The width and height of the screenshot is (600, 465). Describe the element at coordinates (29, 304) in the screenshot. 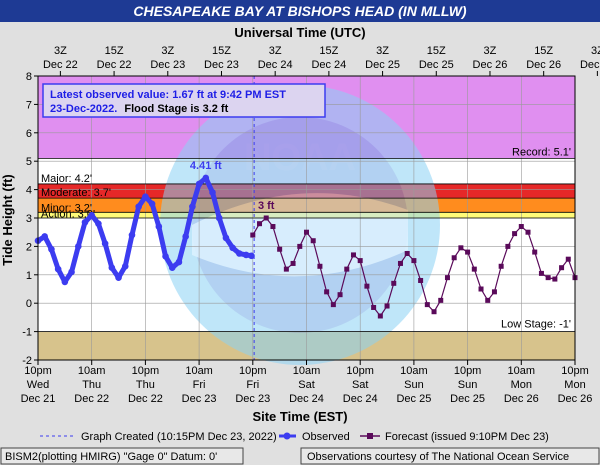

I see `y-tick-label: 0` at that location.